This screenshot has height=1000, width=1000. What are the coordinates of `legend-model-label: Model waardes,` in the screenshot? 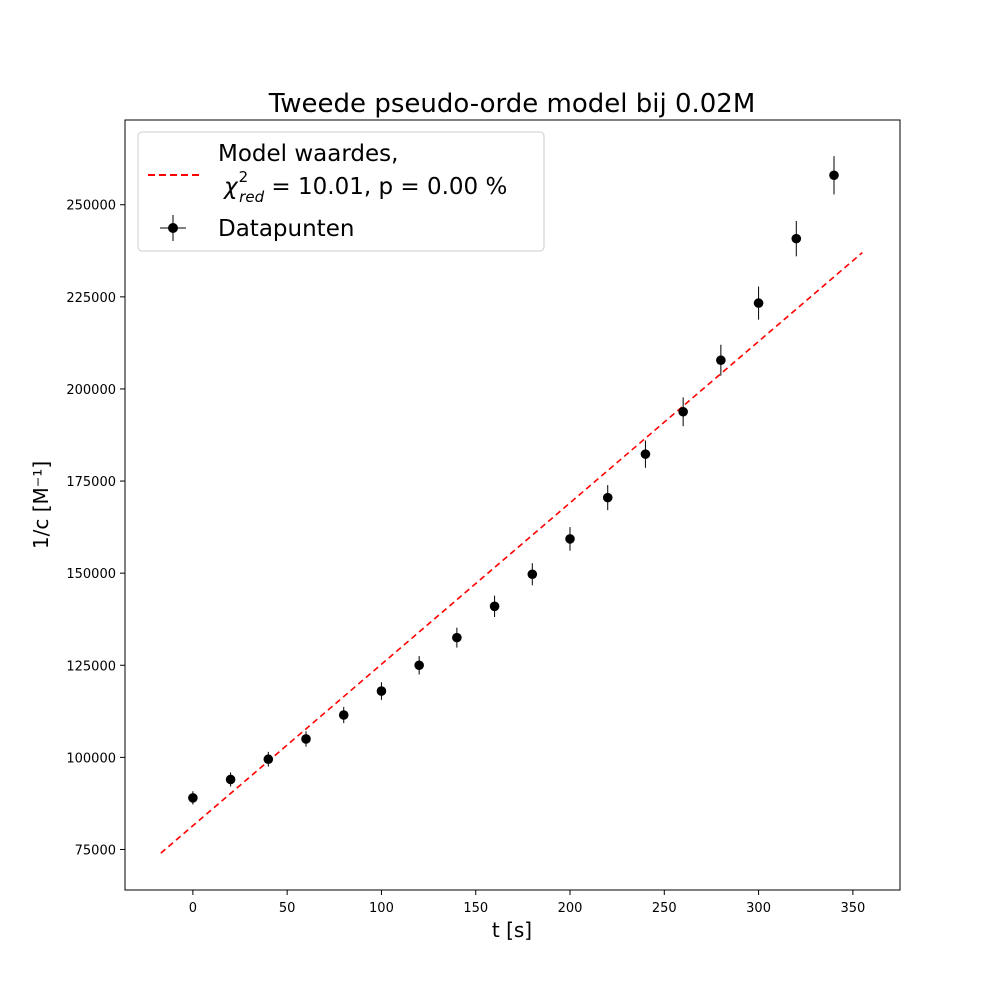 It's located at (308, 154).